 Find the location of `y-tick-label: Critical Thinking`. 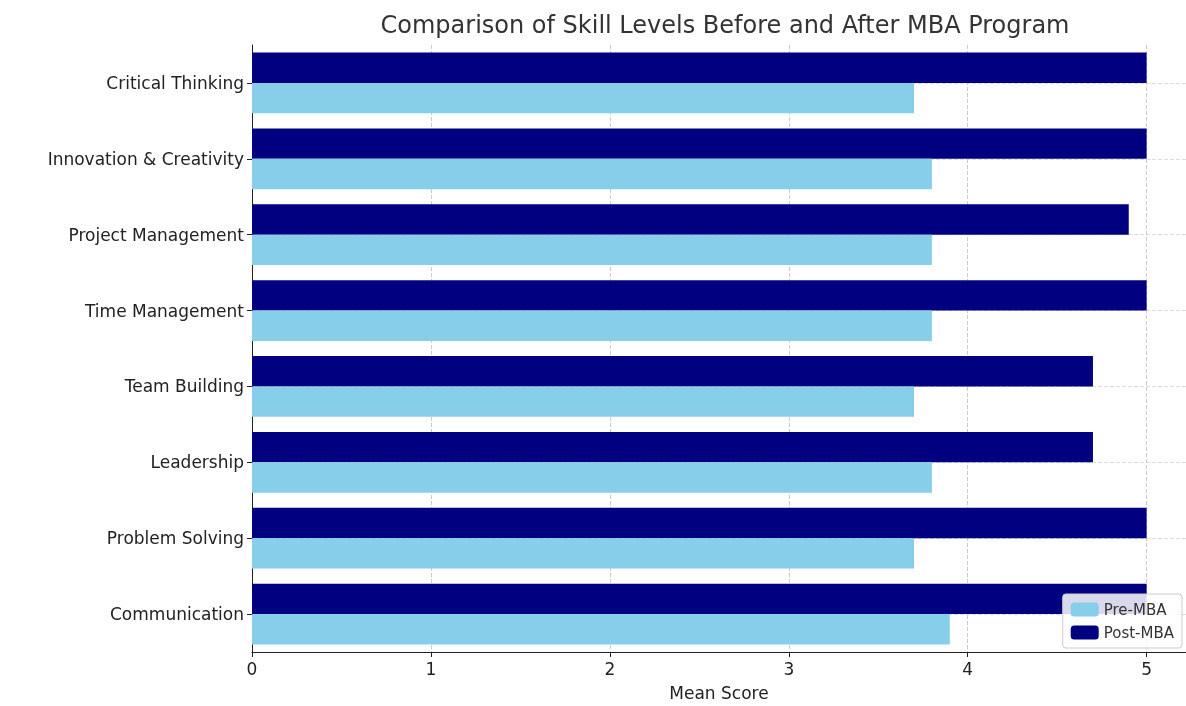

y-tick-label: Critical Thinking is located at coordinates (175, 82).